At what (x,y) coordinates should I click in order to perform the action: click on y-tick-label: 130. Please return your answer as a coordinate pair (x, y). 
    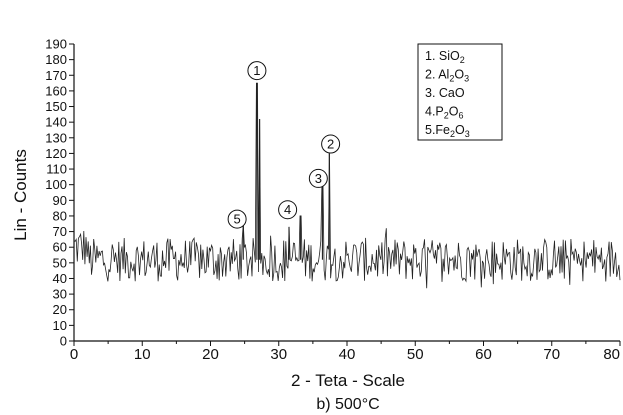
    Looking at the image, I should click on (56, 137).